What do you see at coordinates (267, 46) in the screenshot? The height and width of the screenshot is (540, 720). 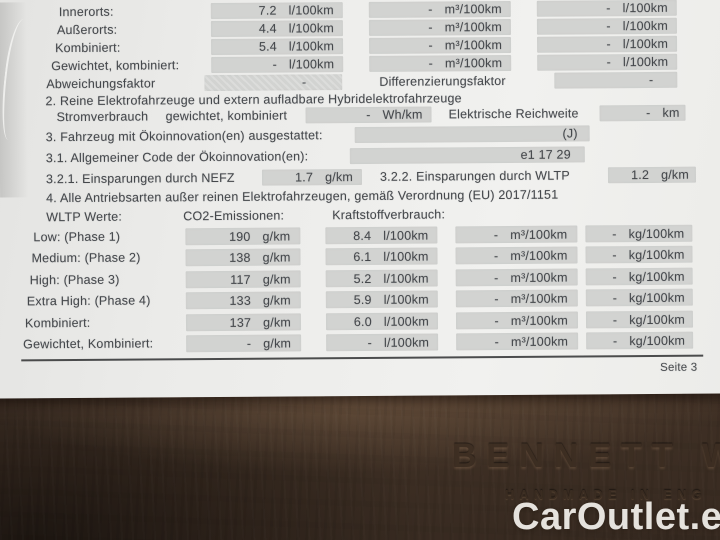 I see `cell-value: 5.4` at bounding box center [267, 46].